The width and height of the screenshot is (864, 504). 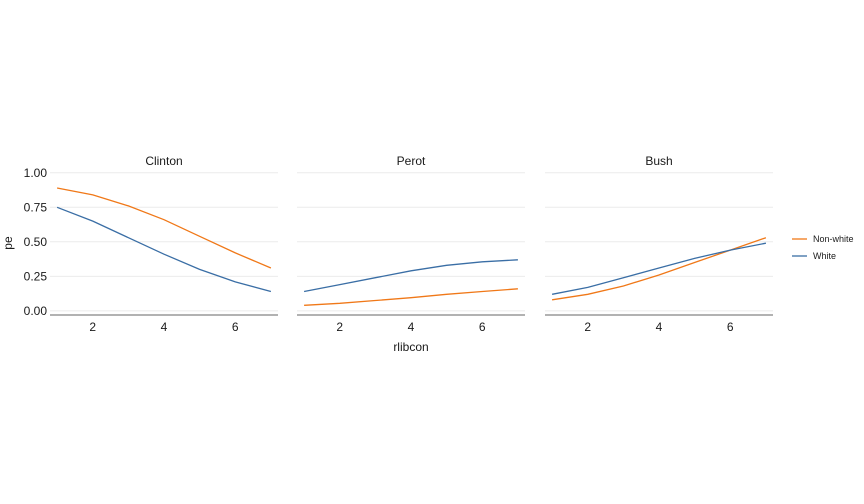 I want to click on y-axis-title: pe, so click(x=8, y=243).